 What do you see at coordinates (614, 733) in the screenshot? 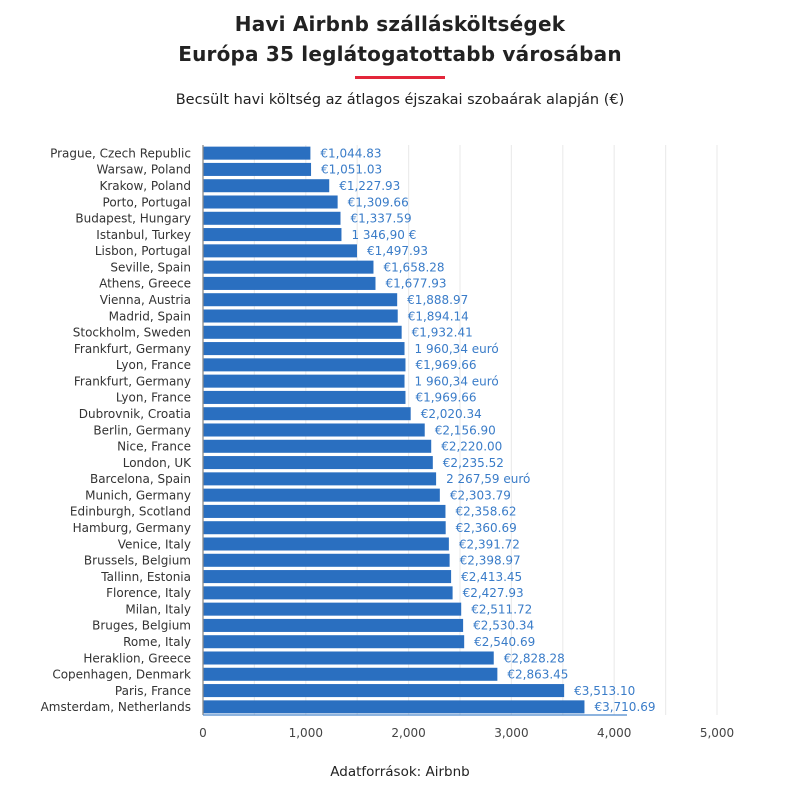
I see `x-tick-label: 4,000` at bounding box center [614, 733].